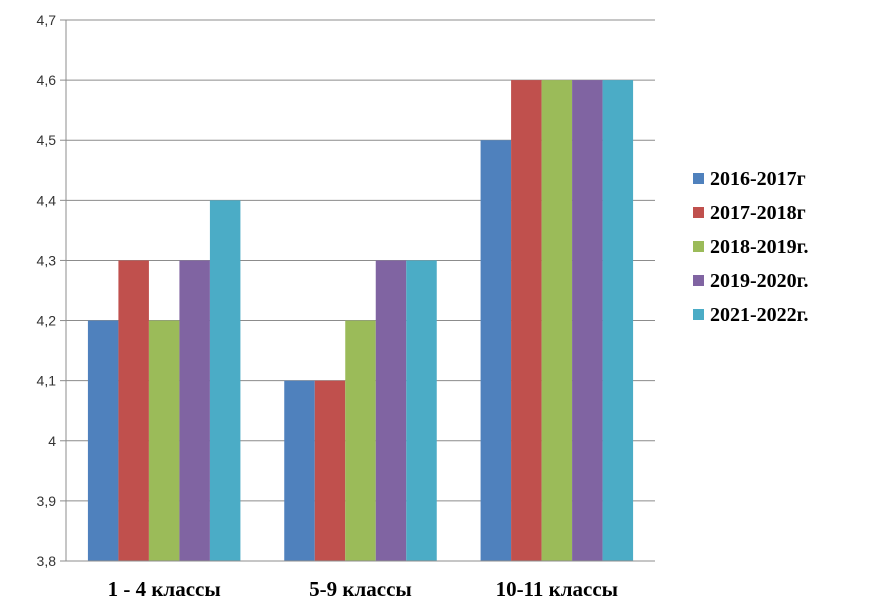 This screenshot has width=884, height=600. I want to click on category-labels: 1 - 4 классы 5-9 классы 10-11 классы, so click(363, 588).